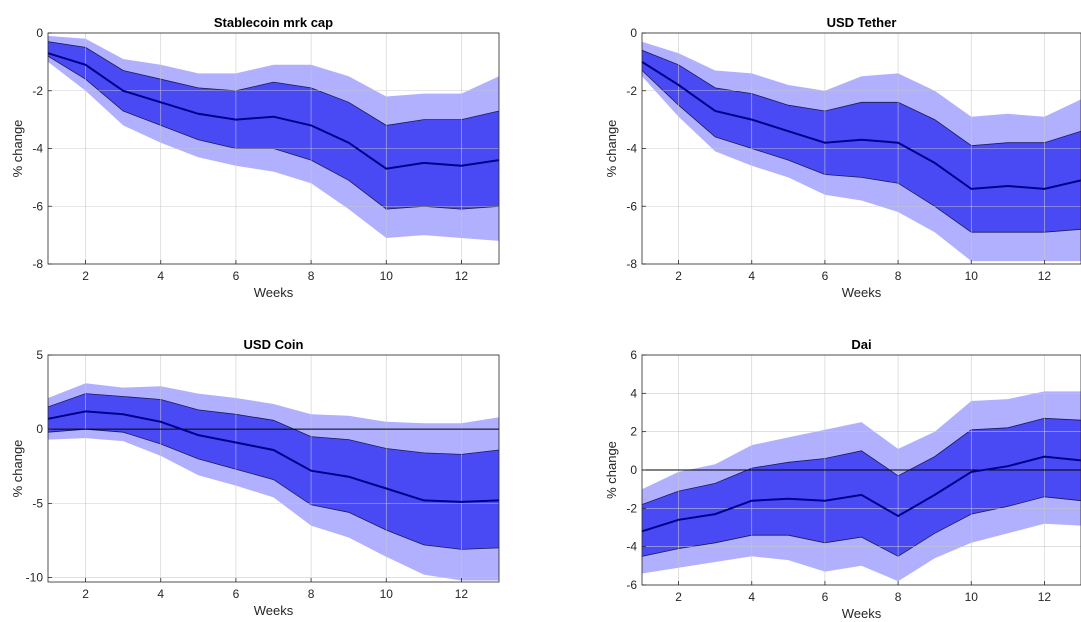  Describe the element at coordinates (898, 276) in the screenshot. I see `chart-1-xtick-label-8: 8` at that location.